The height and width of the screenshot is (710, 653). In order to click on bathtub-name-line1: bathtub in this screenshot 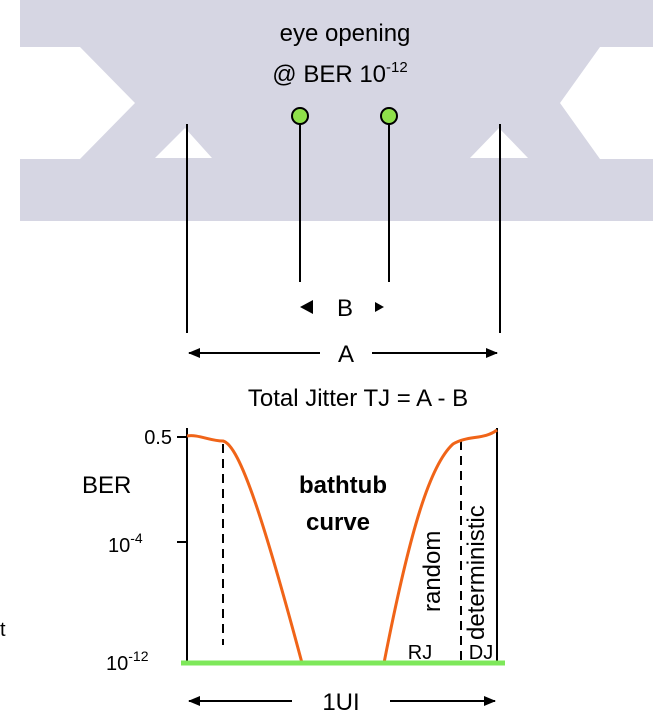, I will do `click(343, 485)`.